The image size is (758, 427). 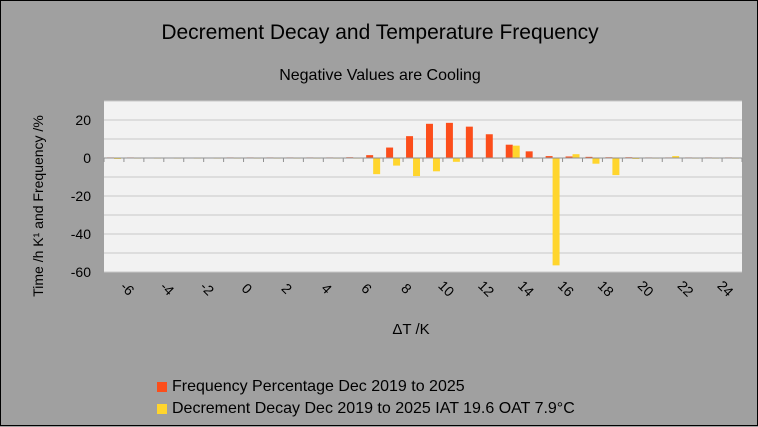 What do you see at coordinates (606, 288) in the screenshot?
I see `x-tick-label: 18` at bounding box center [606, 288].